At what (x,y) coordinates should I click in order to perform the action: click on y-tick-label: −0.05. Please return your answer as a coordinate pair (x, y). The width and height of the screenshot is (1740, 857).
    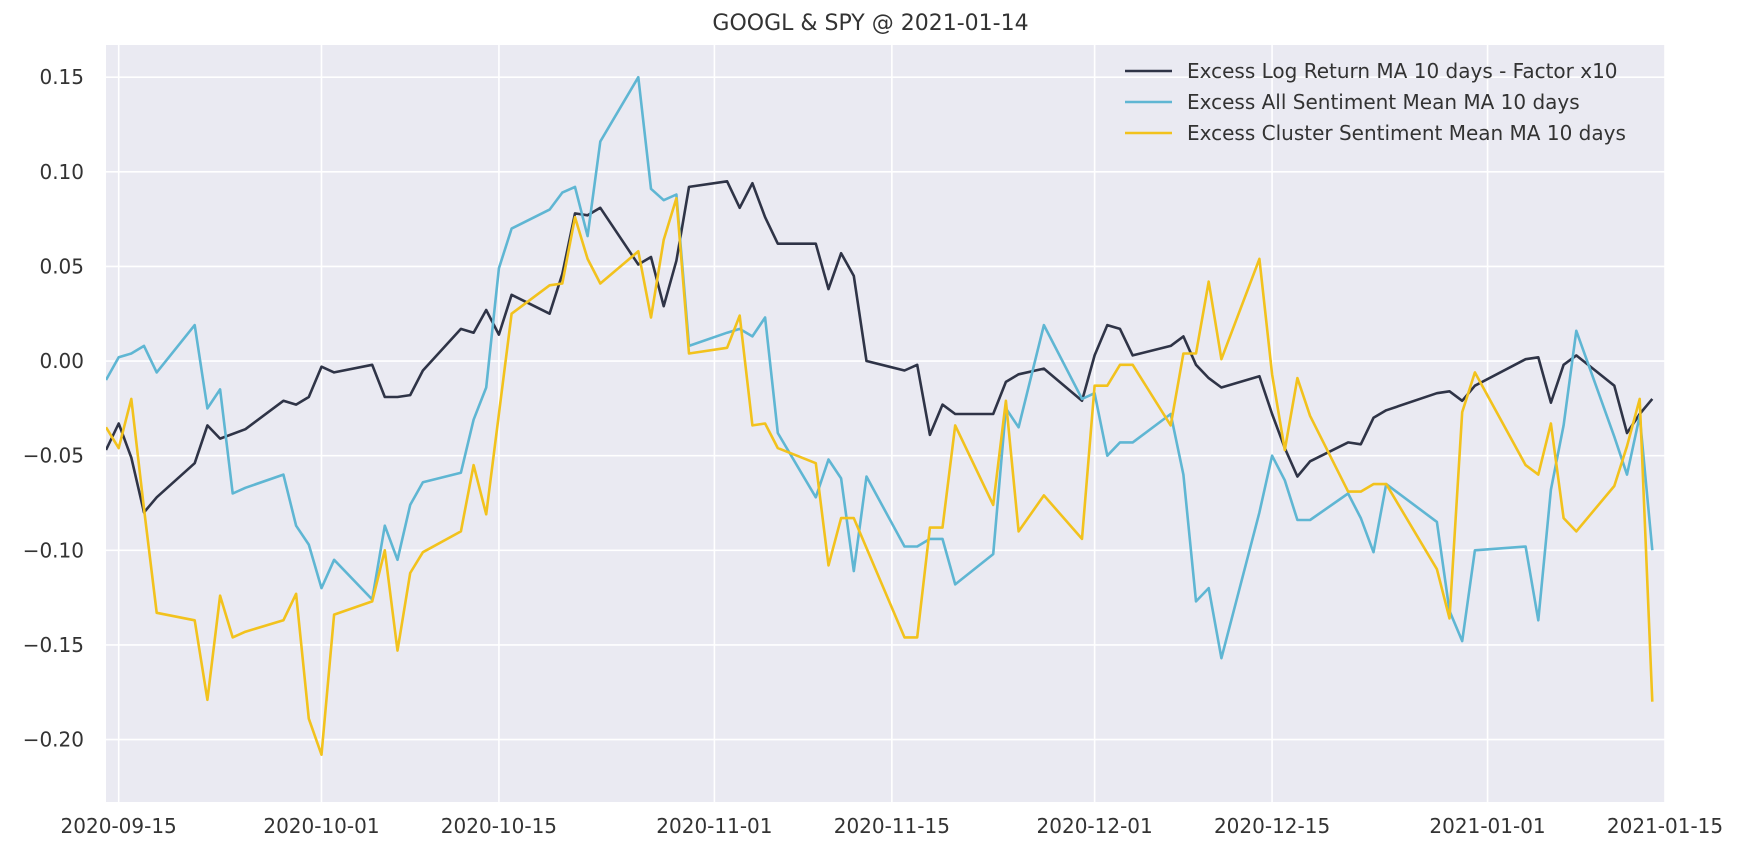
    Looking at the image, I should click on (53, 456).